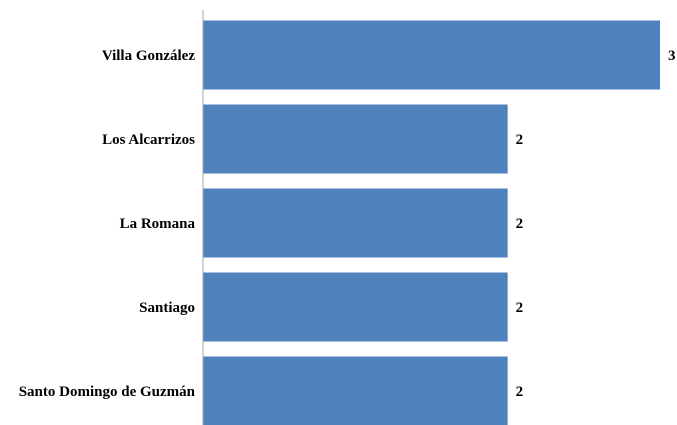 This screenshot has width=677, height=425. What do you see at coordinates (167, 308) in the screenshot?
I see `category-label-3: Santiago` at bounding box center [167, 308].